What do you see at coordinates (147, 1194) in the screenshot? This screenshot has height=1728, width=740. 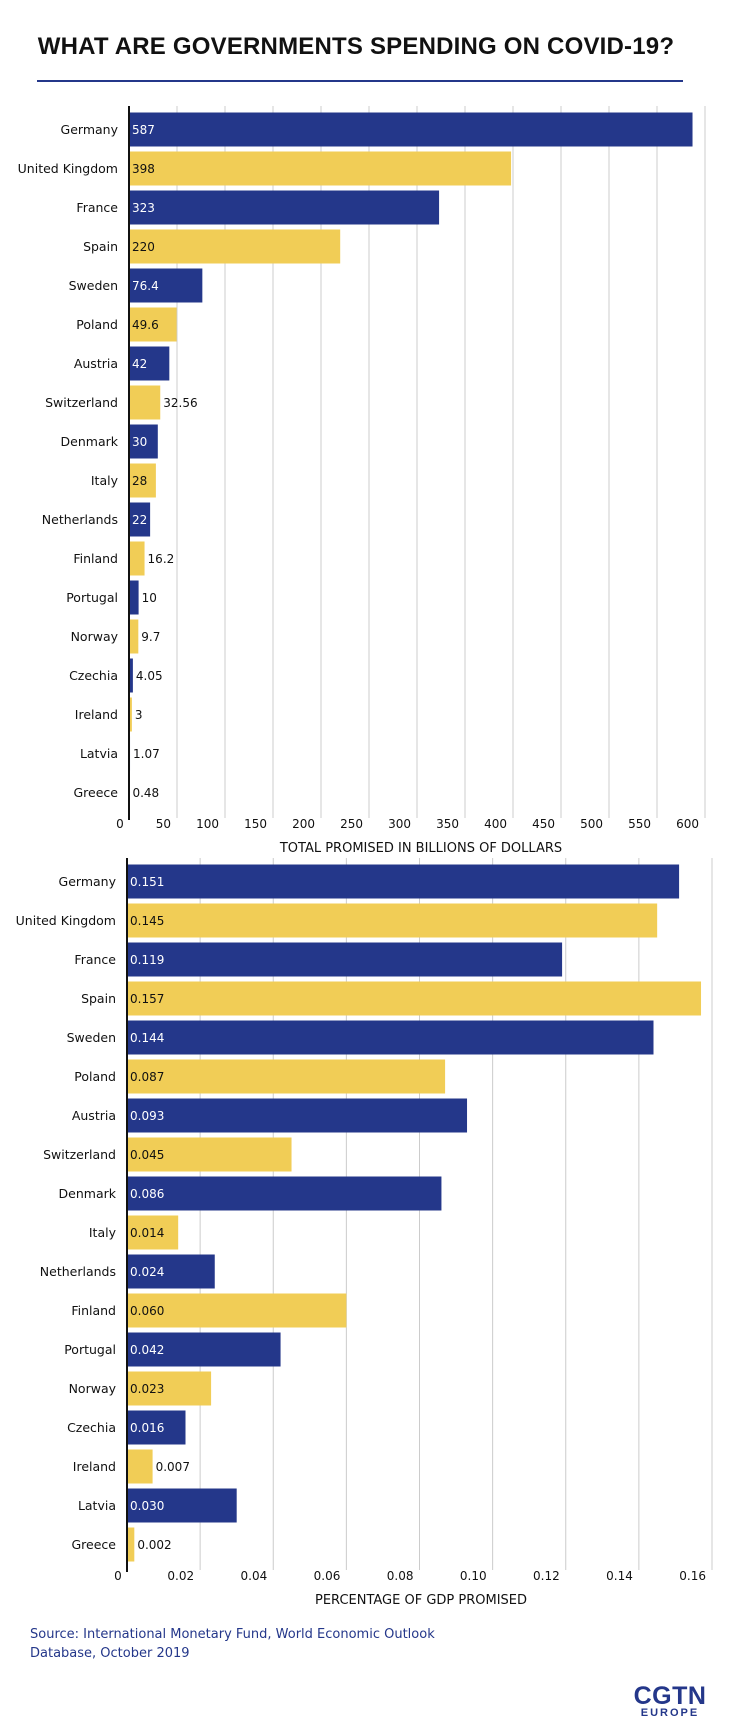 I see `data-label: 0.086` at bounding box center [147, 1194].